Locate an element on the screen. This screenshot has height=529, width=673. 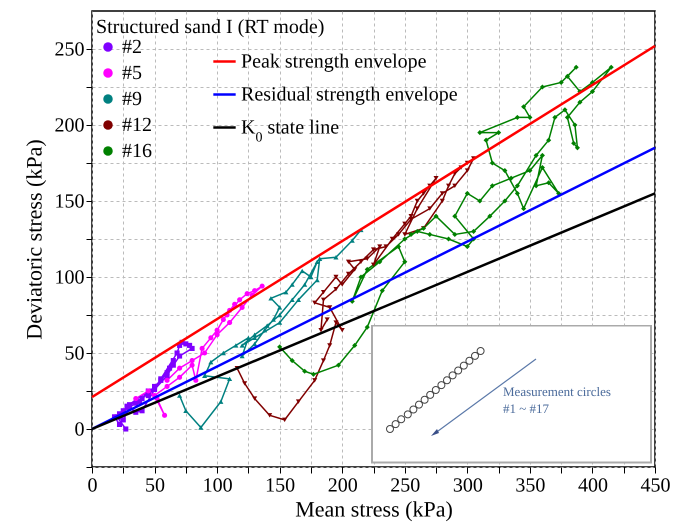
legend-label: #2 is located at coordinates (132, 47).